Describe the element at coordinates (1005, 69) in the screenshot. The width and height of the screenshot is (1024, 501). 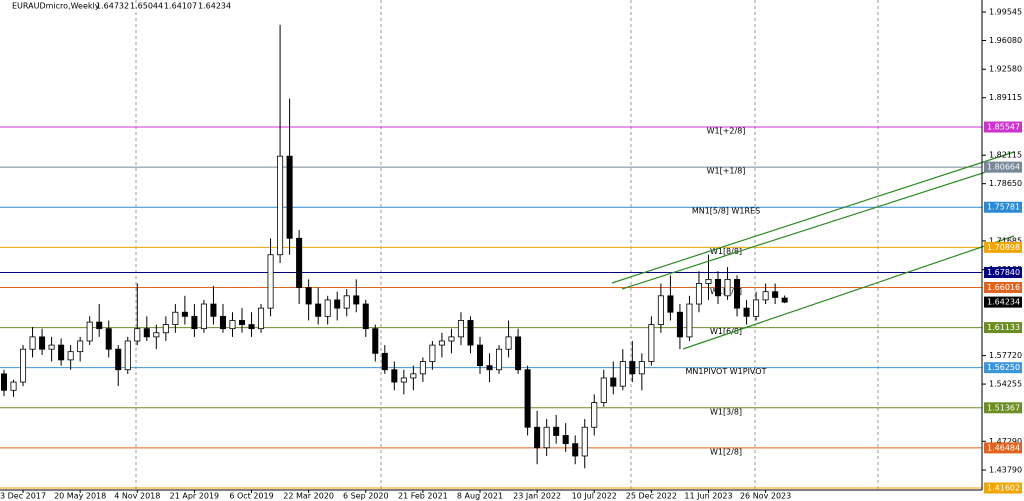
I see `y-tick-label: 1.92580` at that location.